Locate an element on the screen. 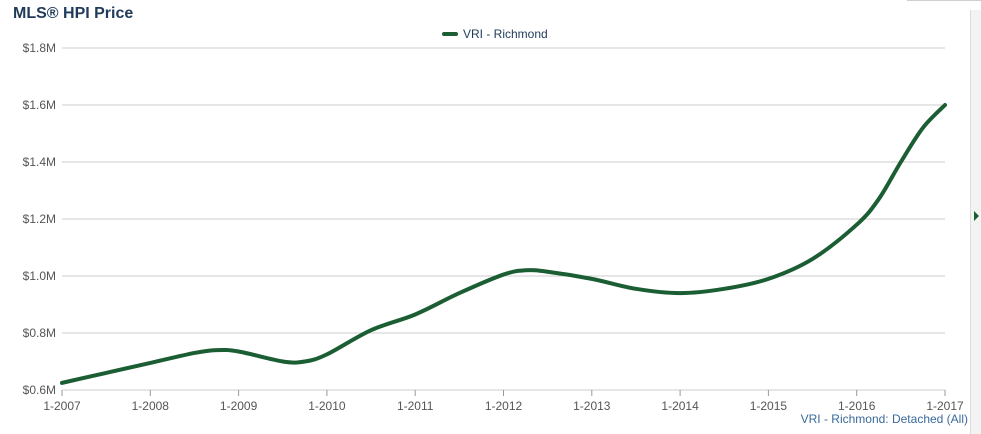  side-panel is located at coordinates (975, 222).